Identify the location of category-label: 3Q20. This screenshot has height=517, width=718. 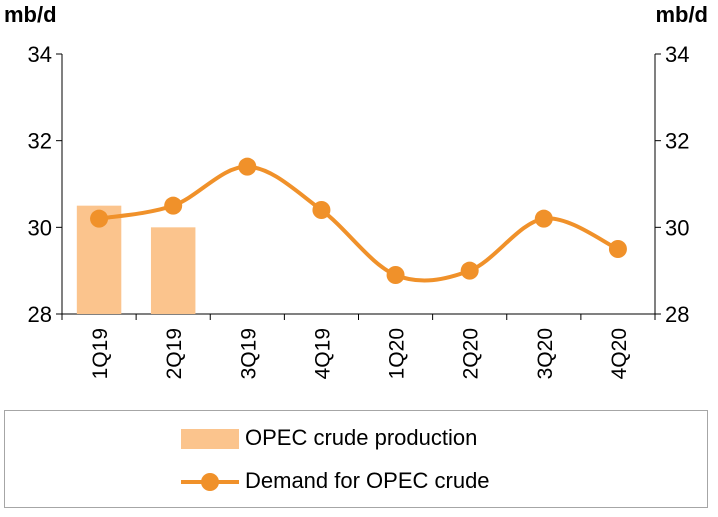
(545, 353).